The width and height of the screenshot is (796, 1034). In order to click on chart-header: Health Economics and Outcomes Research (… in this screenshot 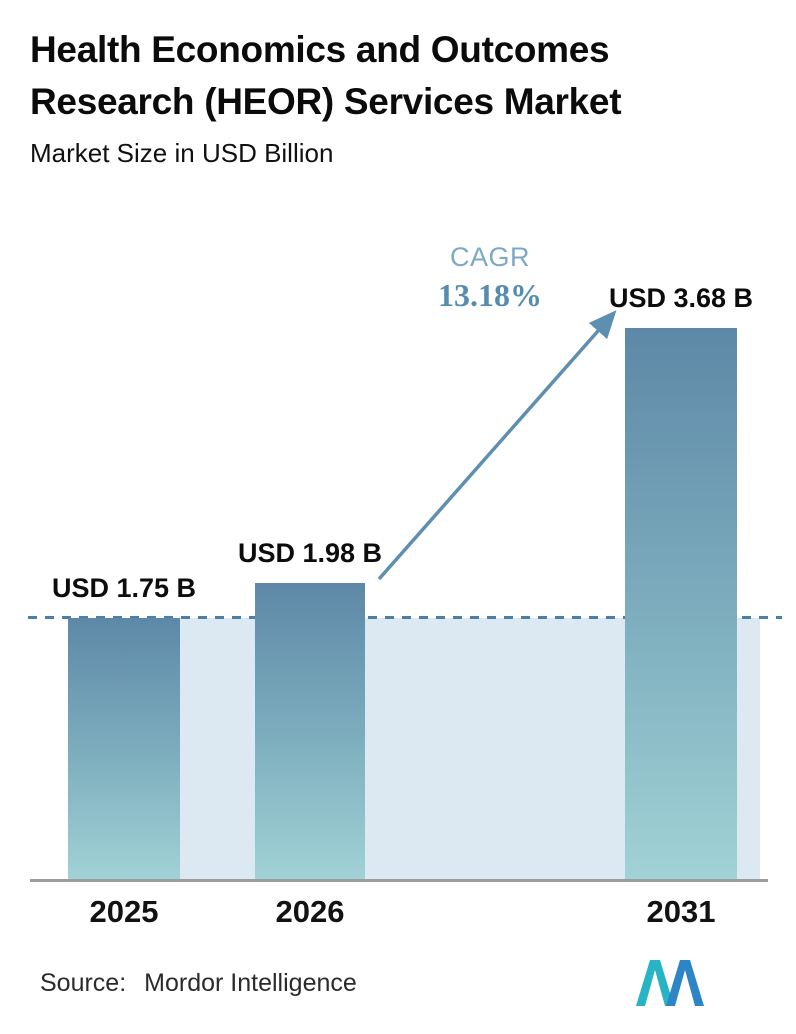, I will do `click(380, 96)`.